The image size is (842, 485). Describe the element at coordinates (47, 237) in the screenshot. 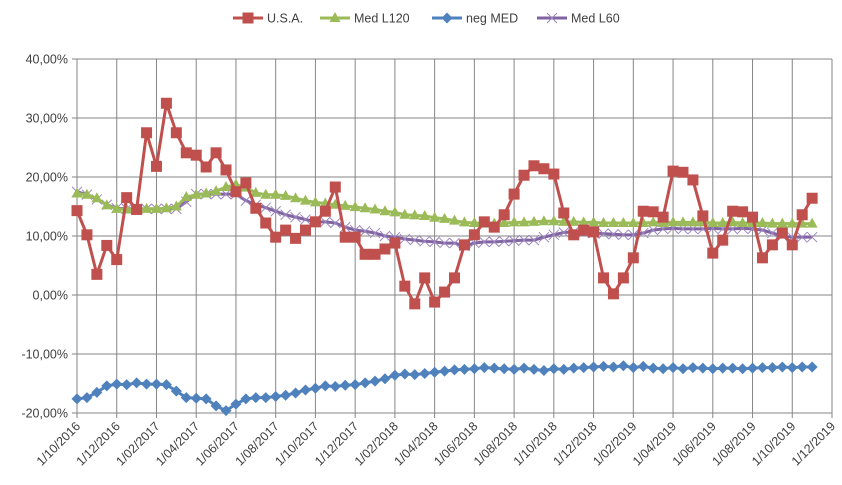

I see `y-tick-label: 10,00%` at that location.